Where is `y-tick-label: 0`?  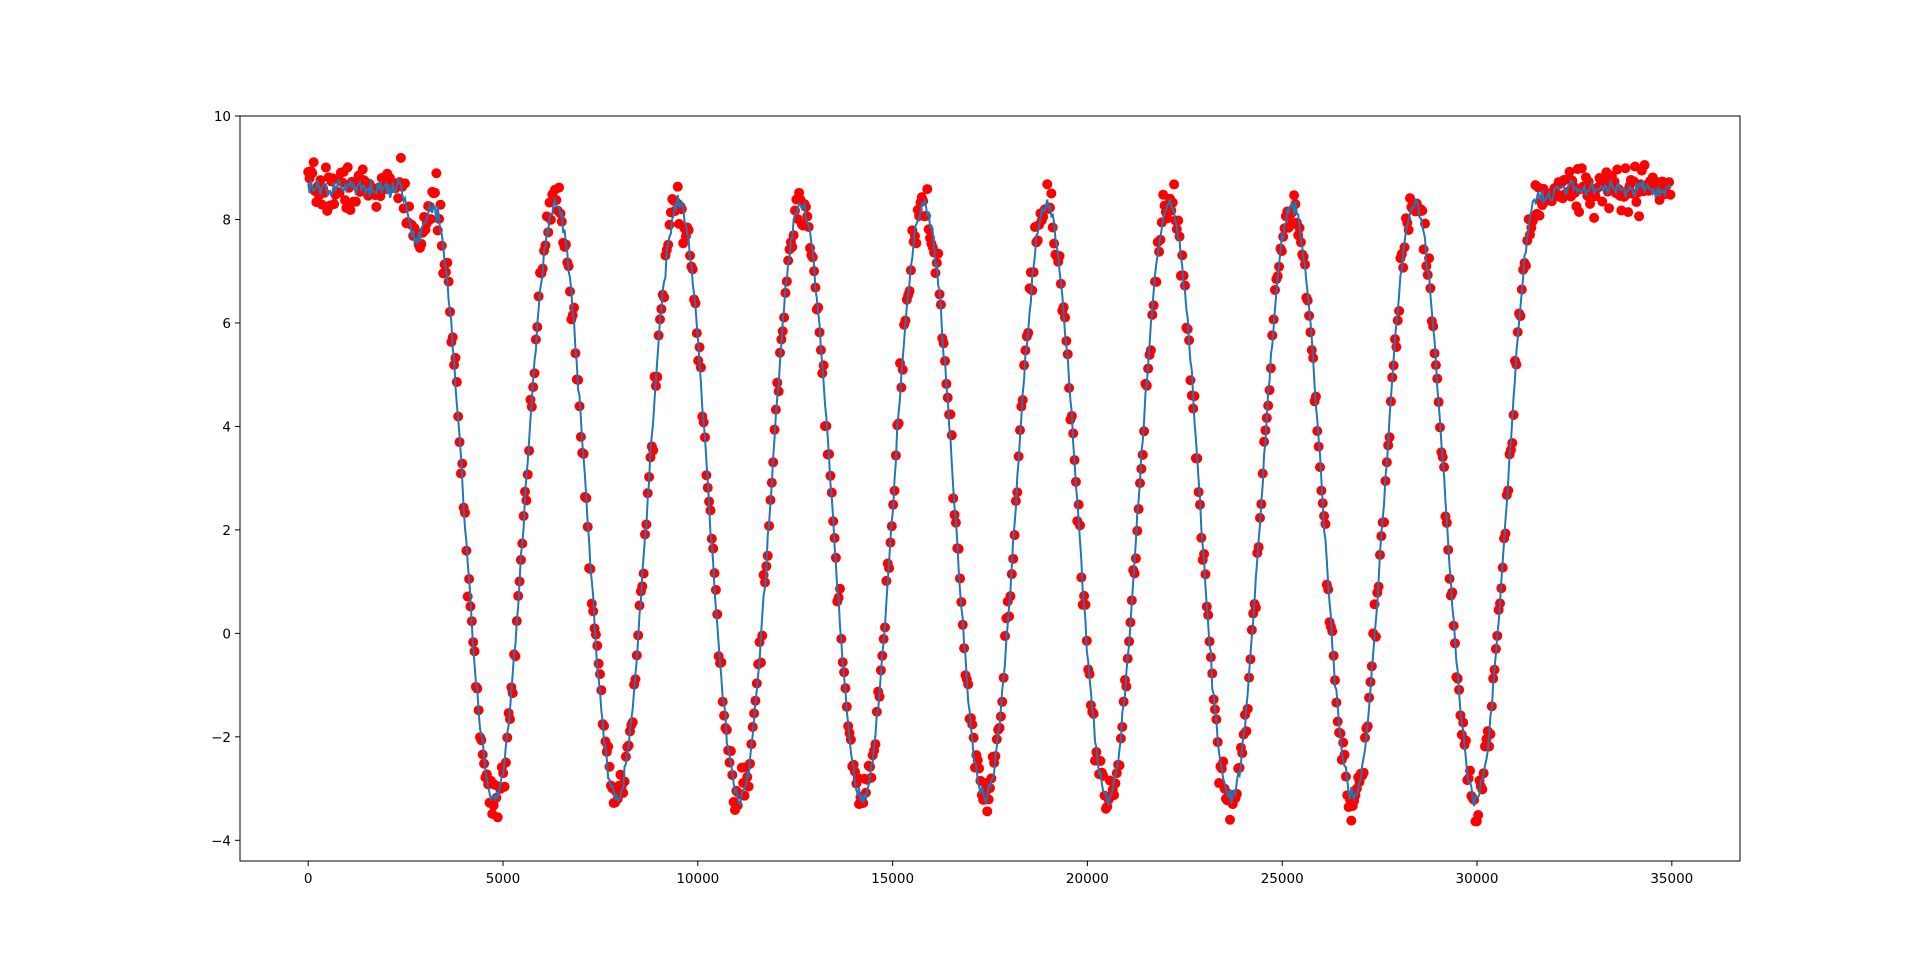 y-tick-label: 0 is located at coordinates (226, 634).